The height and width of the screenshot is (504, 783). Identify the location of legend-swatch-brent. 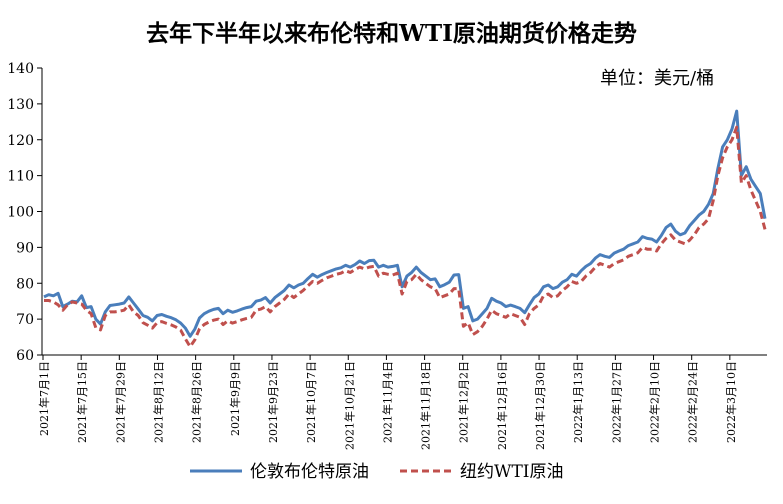
(216, 471).